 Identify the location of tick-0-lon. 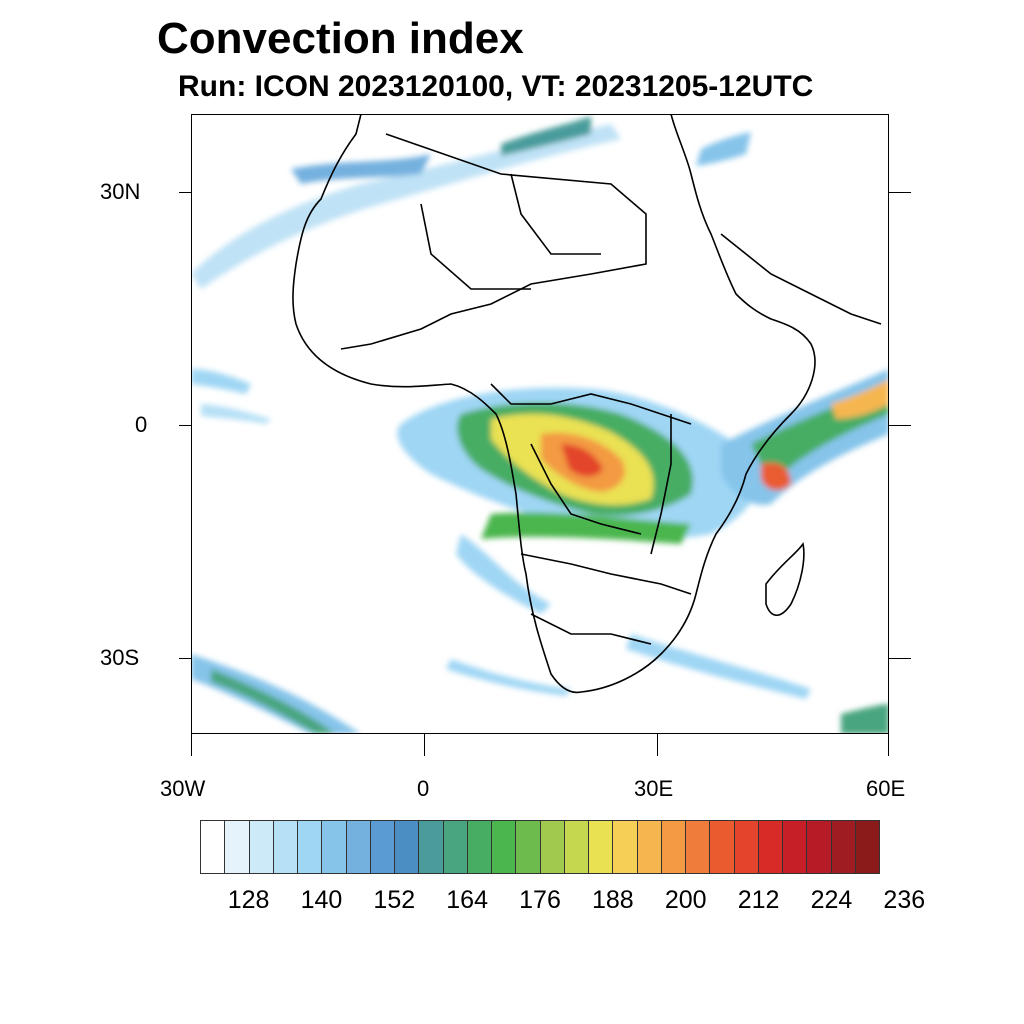
(424, 745).